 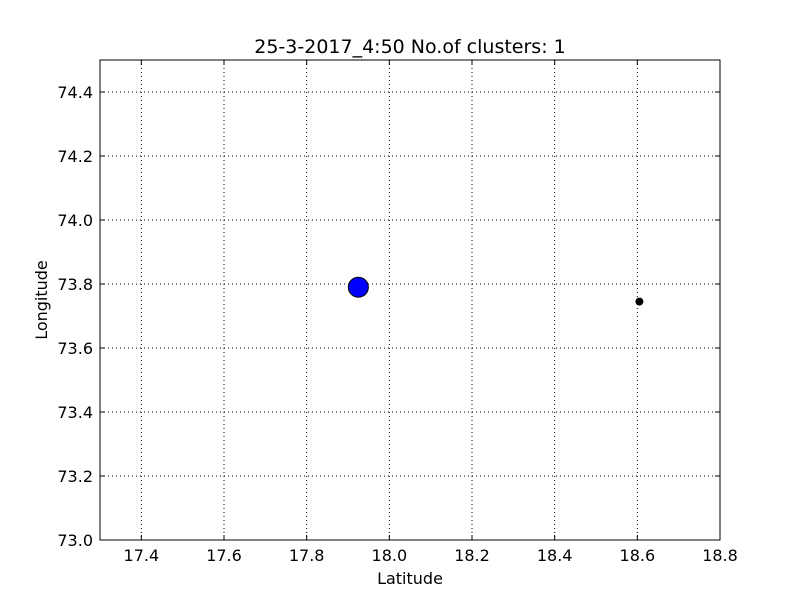 What do you see at coordinates (555, 555) in the screenshot?
I see `x-tick-label: 18.4` at bounding box center [555, 555].